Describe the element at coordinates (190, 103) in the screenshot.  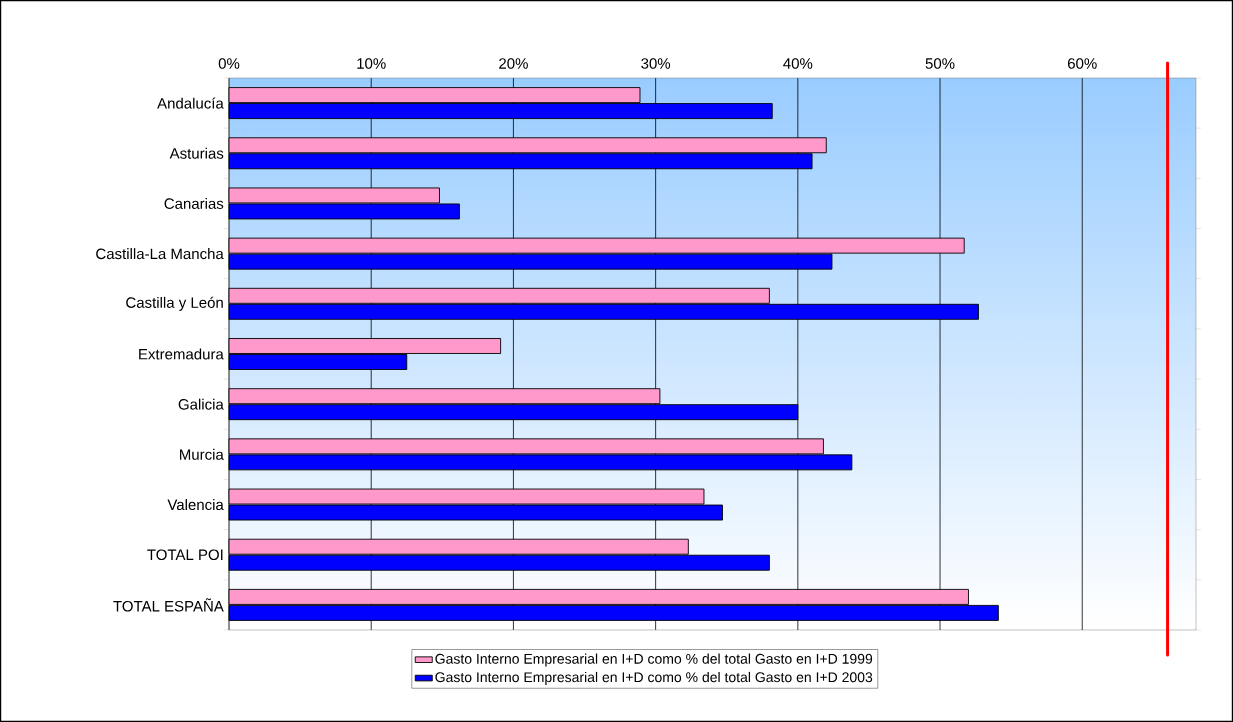
I see `y-tick-label: Andalucía` at that location.